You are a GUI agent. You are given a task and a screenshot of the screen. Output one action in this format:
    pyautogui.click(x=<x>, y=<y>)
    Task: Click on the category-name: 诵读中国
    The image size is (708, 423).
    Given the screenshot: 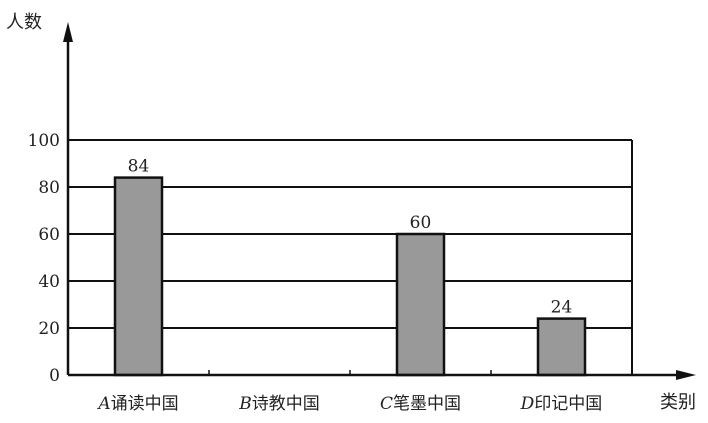 What is the action you would take?
    pyautogui.click(x=145, y=404)
    